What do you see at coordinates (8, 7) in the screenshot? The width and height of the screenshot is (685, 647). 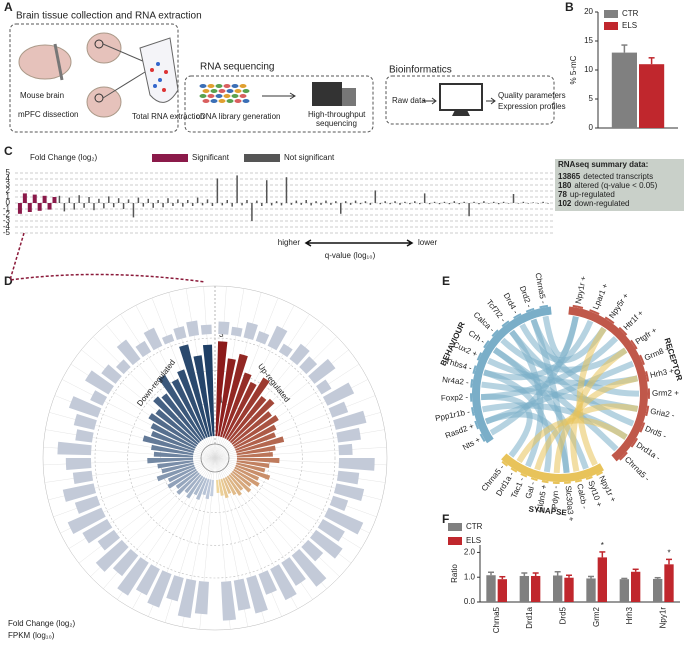 I see `panel-letter: A` at bounding box center [8, 7].